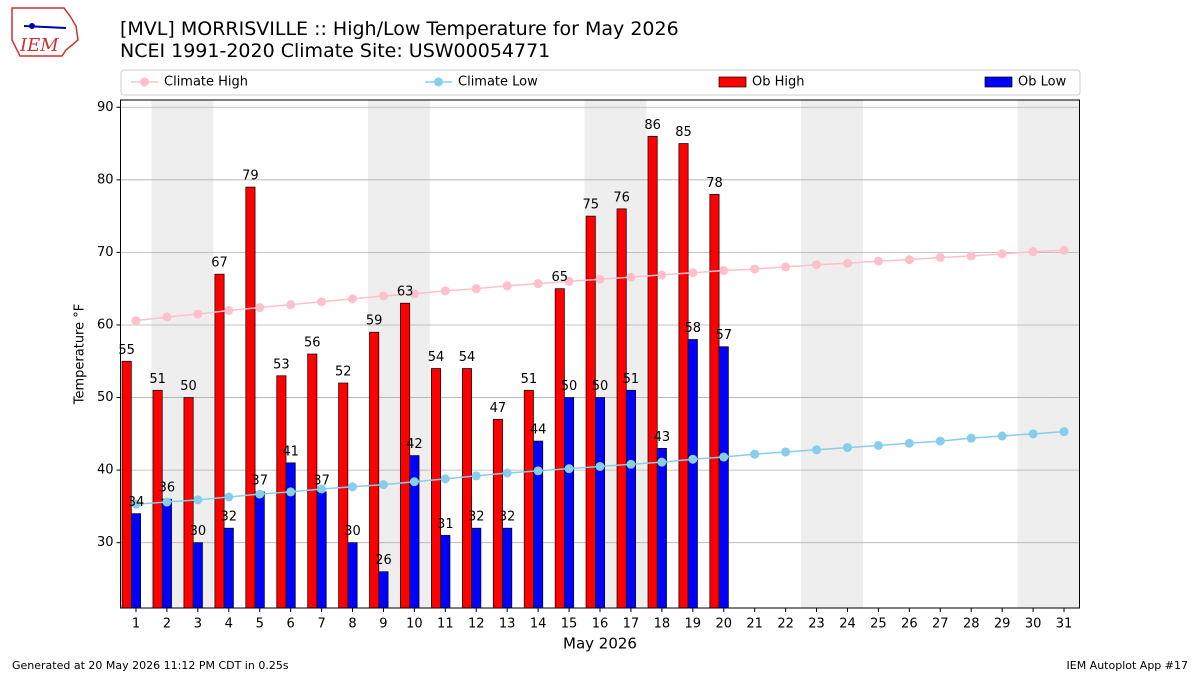 The width and height of the screenshot is (1200, 675). Describe the element at coordinates (343, 372) in the screenshot. I see `data-label: 52` at that location.